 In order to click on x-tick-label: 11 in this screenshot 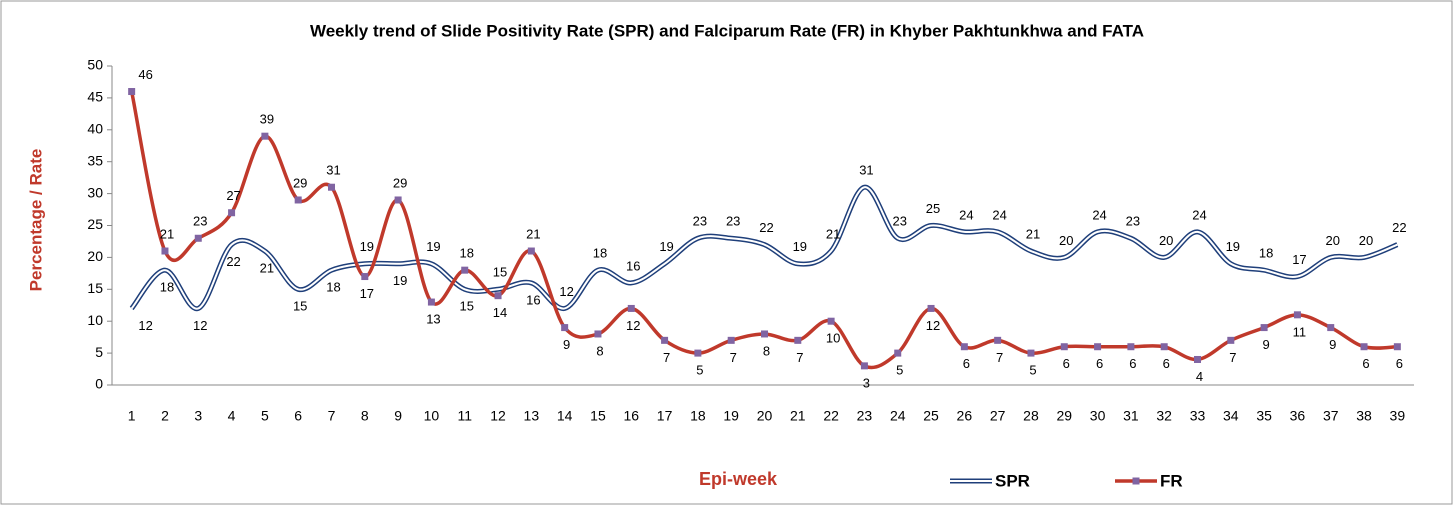, I will do `click(464, 416)`.